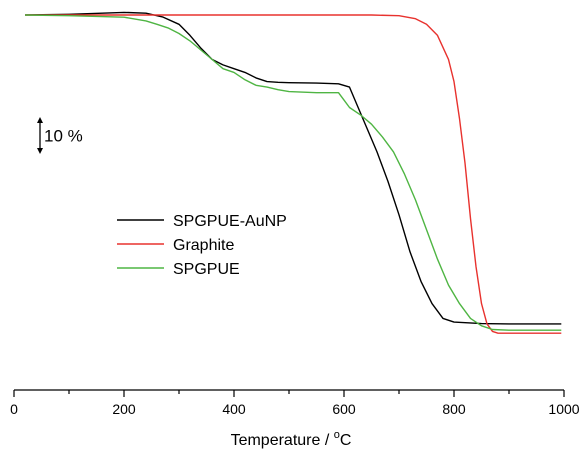 This screenshot has width=582, height=454. Describe the element at coordinates (346, 440) in the screenshot. I see `x-axis-label-unit: C` at that location.